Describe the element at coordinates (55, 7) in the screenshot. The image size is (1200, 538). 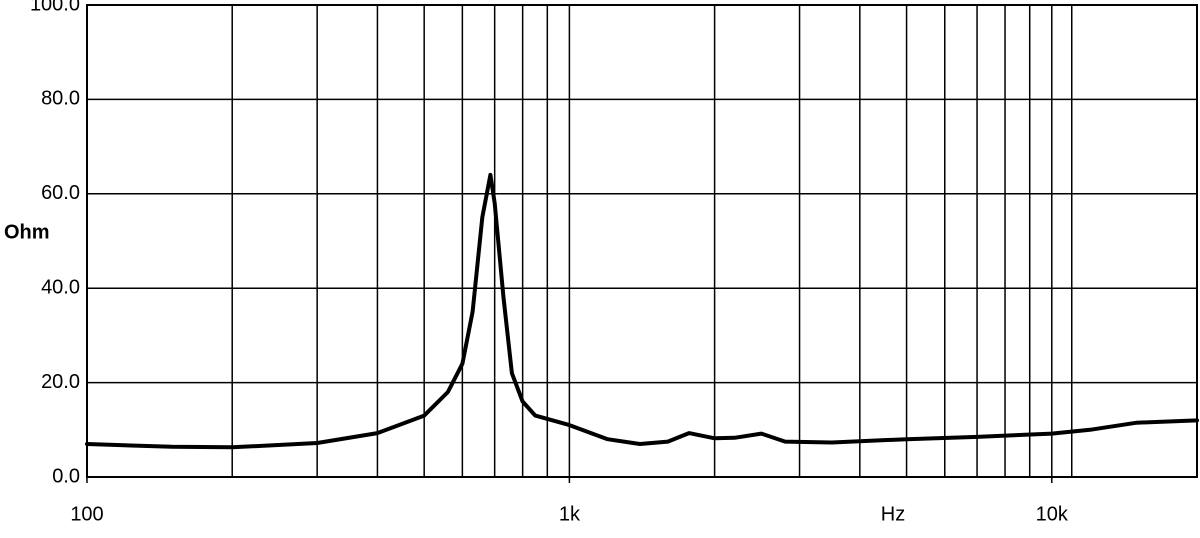
I see `y-tick-label: 100.0` at that location.